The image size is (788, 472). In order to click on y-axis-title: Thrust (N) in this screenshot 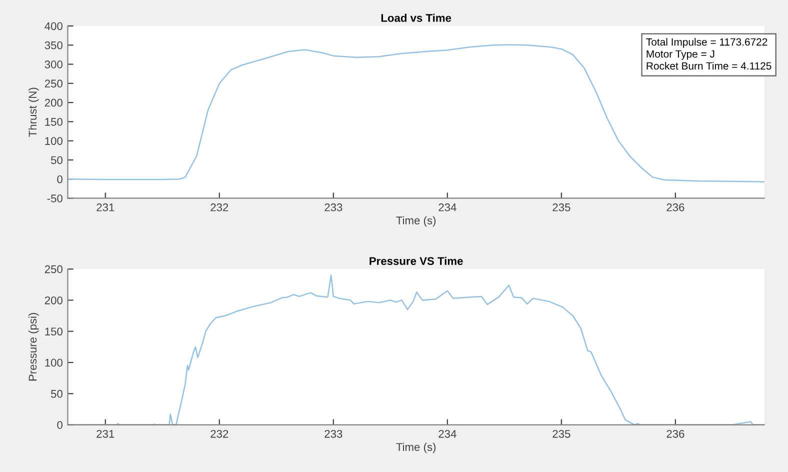, I will do `click(33, 112)`.